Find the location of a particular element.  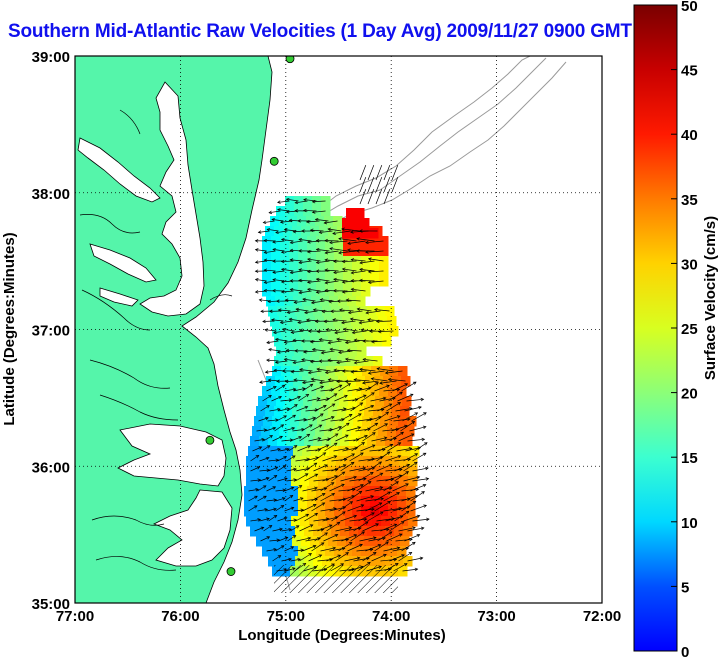

radar-site-marker is located at coordinates (274, 161).